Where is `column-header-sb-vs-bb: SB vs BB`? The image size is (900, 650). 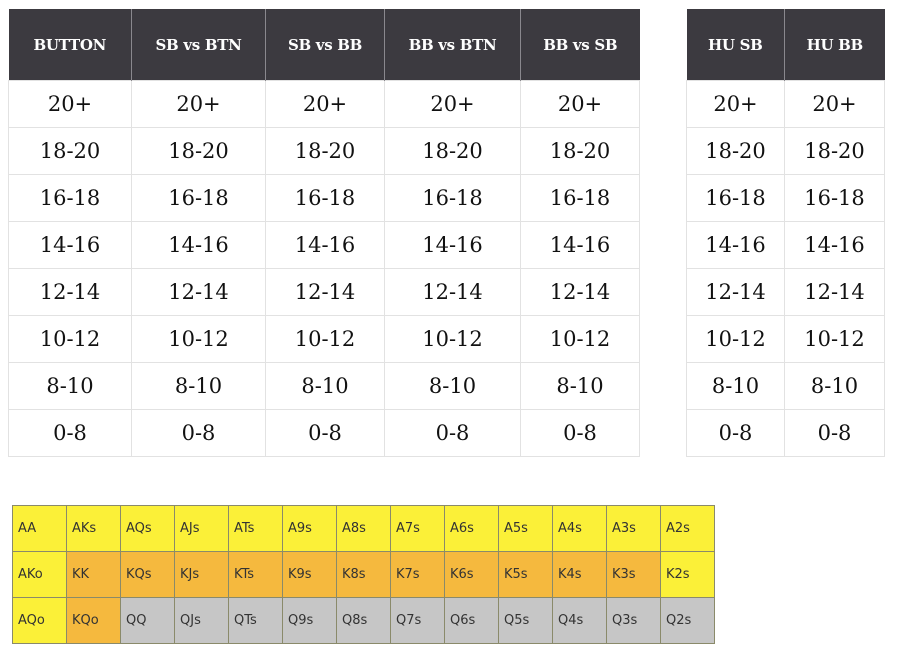 column-header-sb-vs-bb: SB vs BB is located at coordinates (325, 45).